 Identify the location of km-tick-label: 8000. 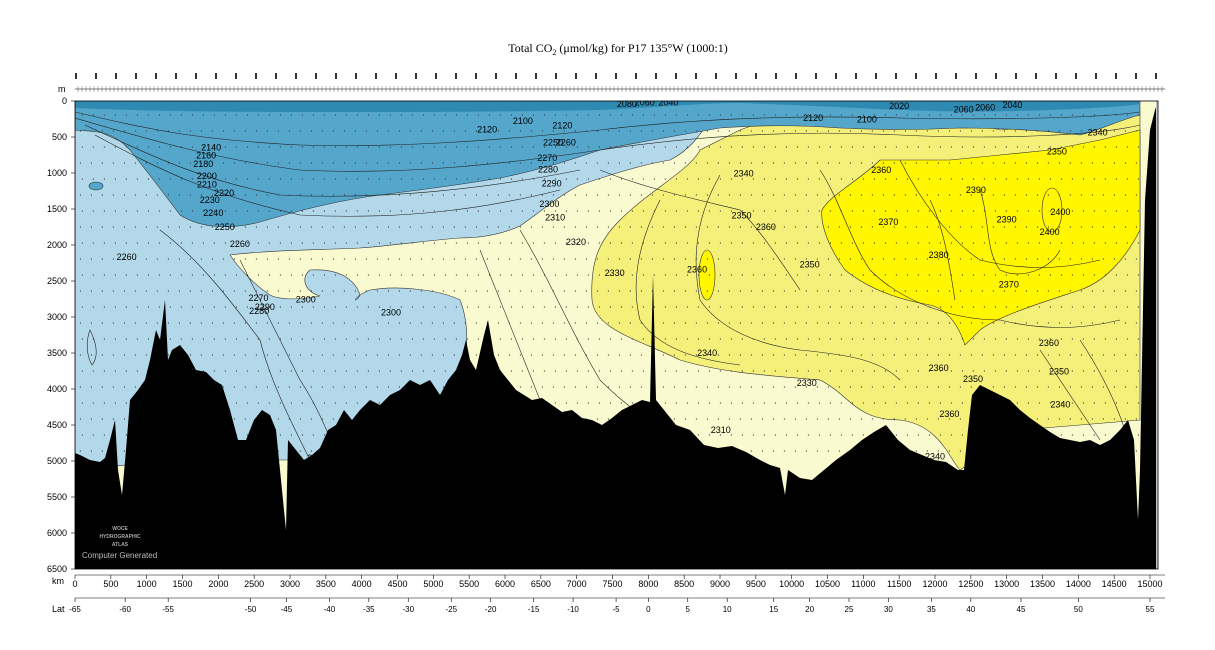
(648, 584).